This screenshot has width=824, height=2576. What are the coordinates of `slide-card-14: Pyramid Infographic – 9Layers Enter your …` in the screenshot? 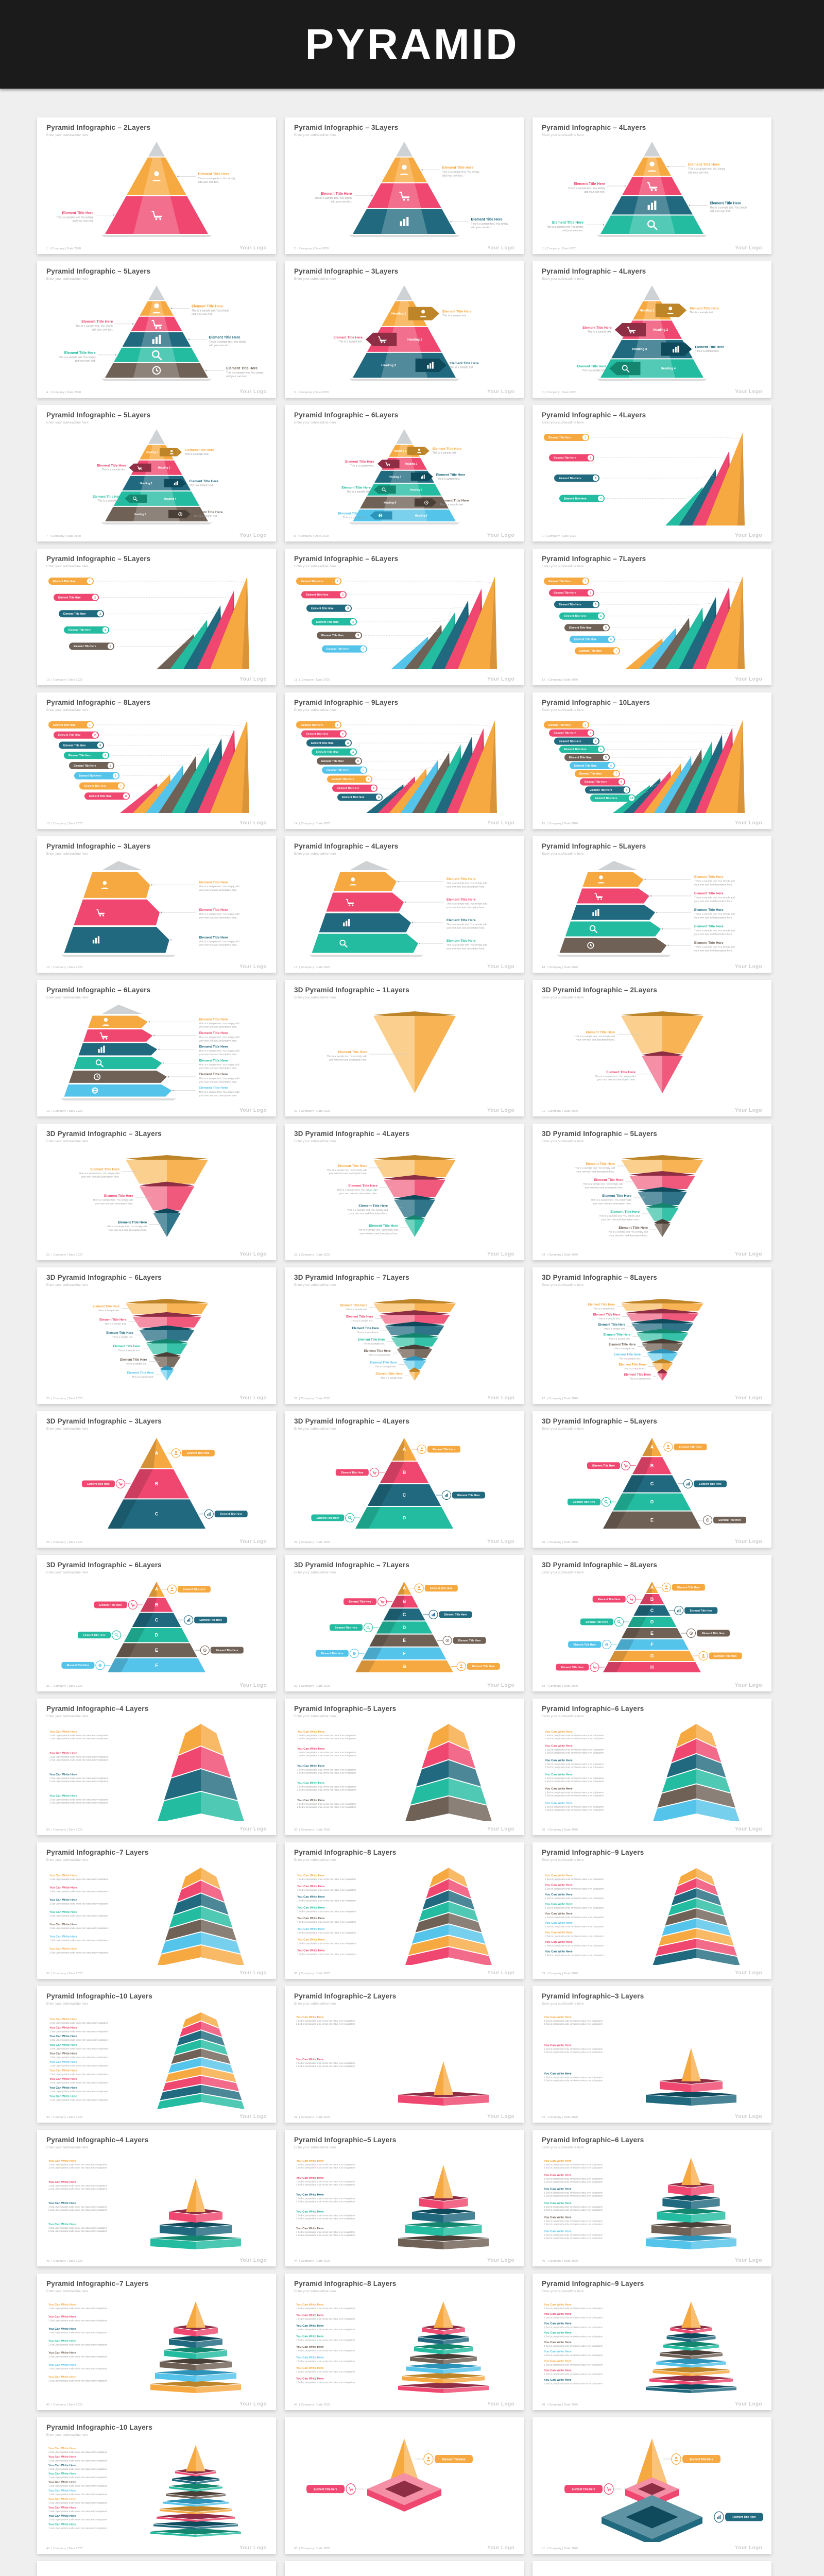 It's located at (404, 761).